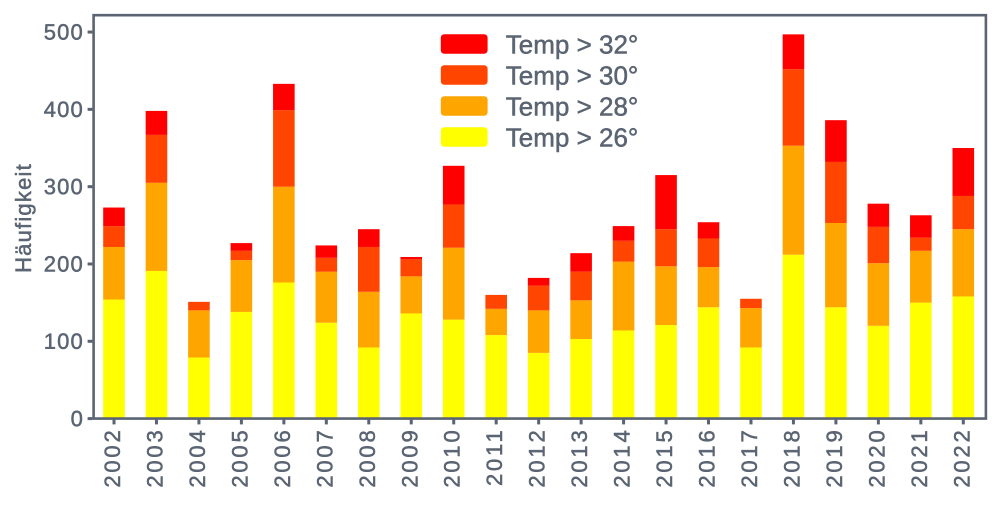  I want to click on svg-text: 500, so click(64, 32).